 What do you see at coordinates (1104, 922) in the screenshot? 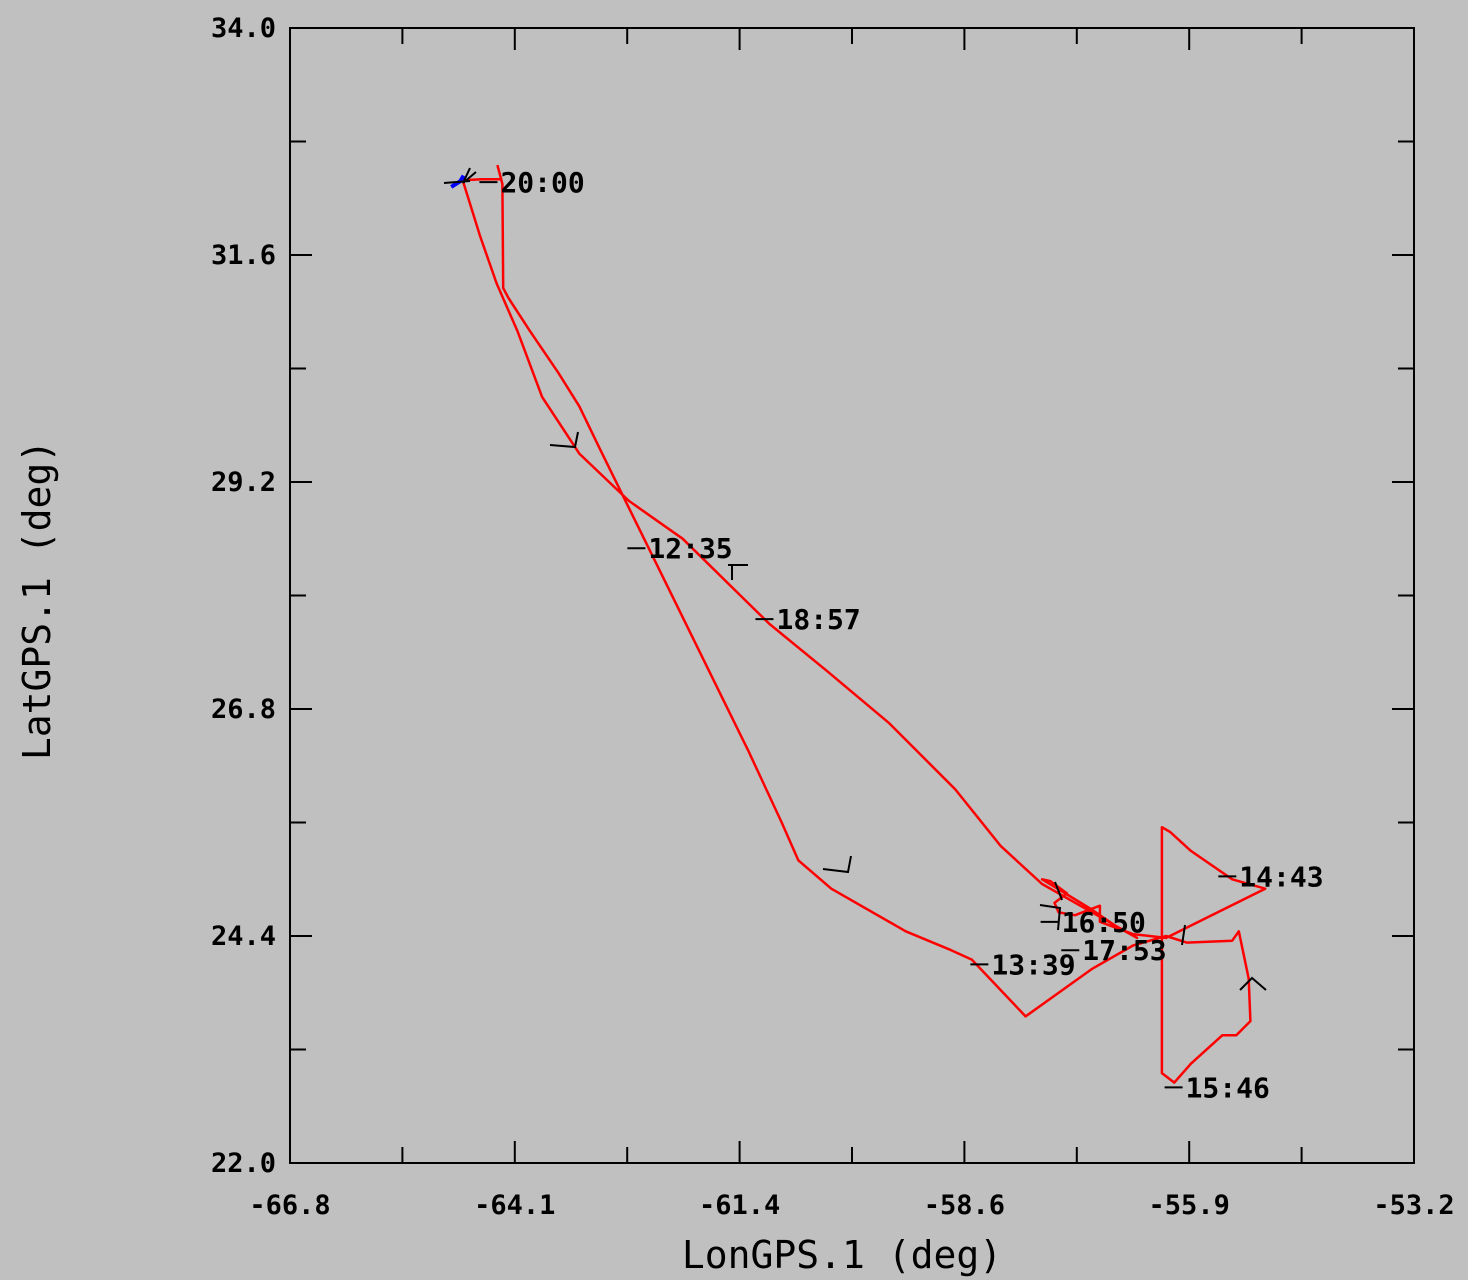
I see `time-annotation: 16:50` at bounding box center [1104, 922].